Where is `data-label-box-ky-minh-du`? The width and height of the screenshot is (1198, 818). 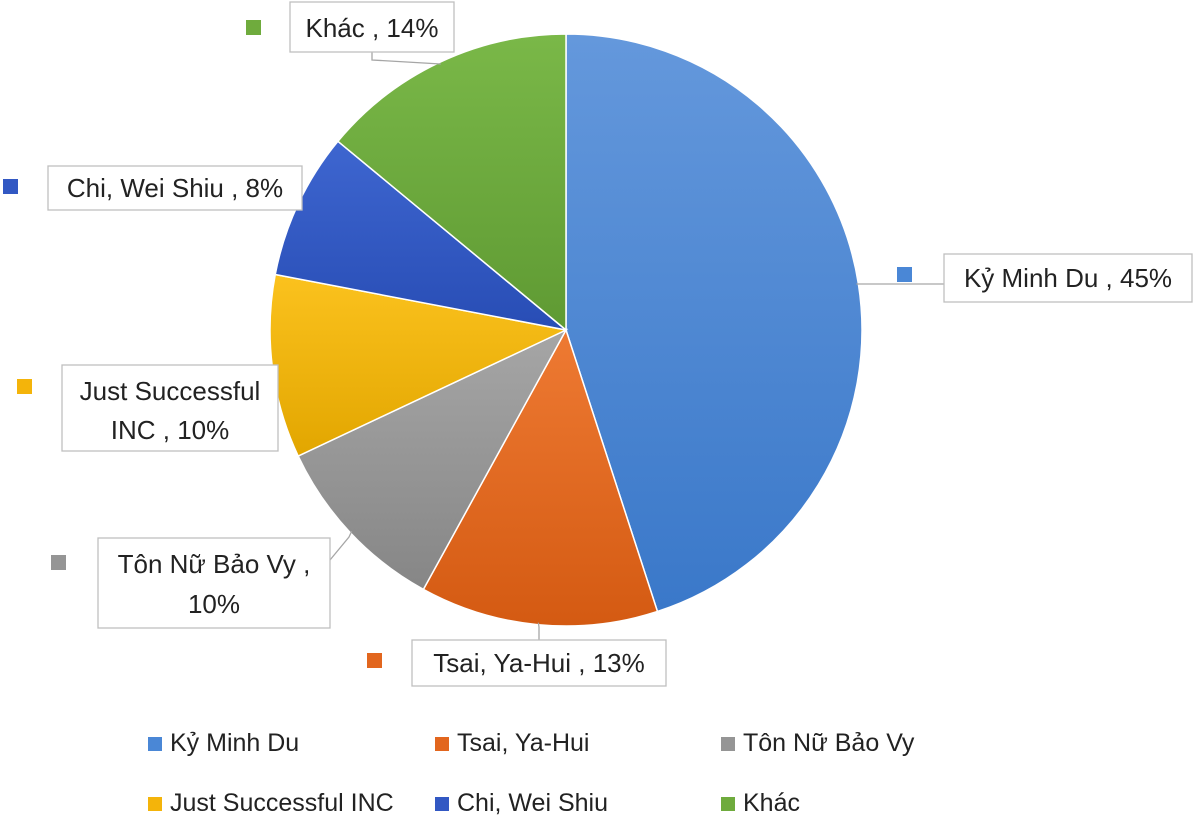 data-label-box-ky-minh-du is located at coordinates (1068, 278).